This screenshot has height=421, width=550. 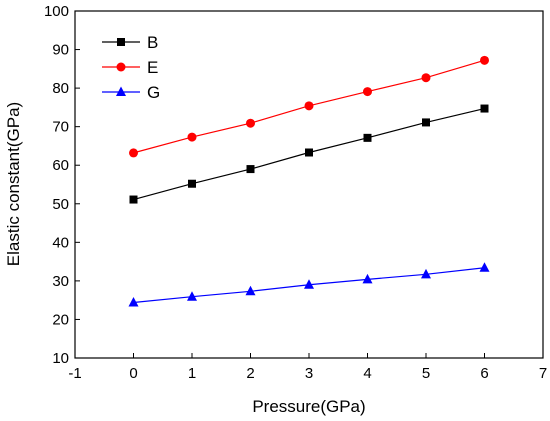 I want to click on x-tick-label: 3, so click(x=309, y=373).